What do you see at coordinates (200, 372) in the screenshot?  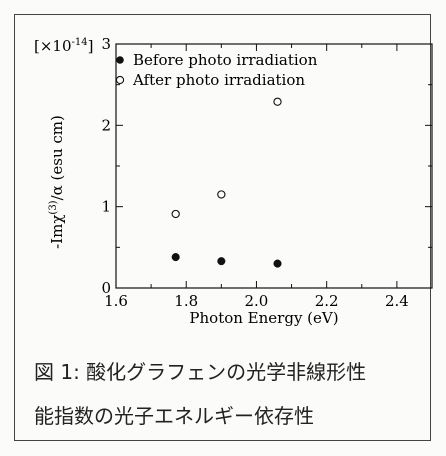 I see `caption-line-1: 図 1: 酸化グラフェンの光学非線形性` at bounding box center [200, 372].